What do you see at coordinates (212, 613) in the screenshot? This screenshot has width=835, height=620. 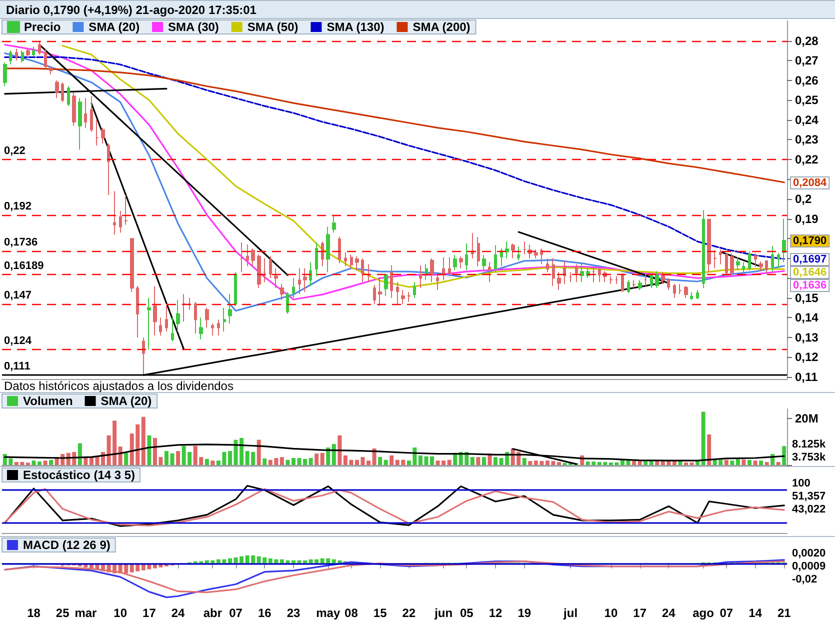 I see `x-tick-label: abr` at bounding box center [212, 613].